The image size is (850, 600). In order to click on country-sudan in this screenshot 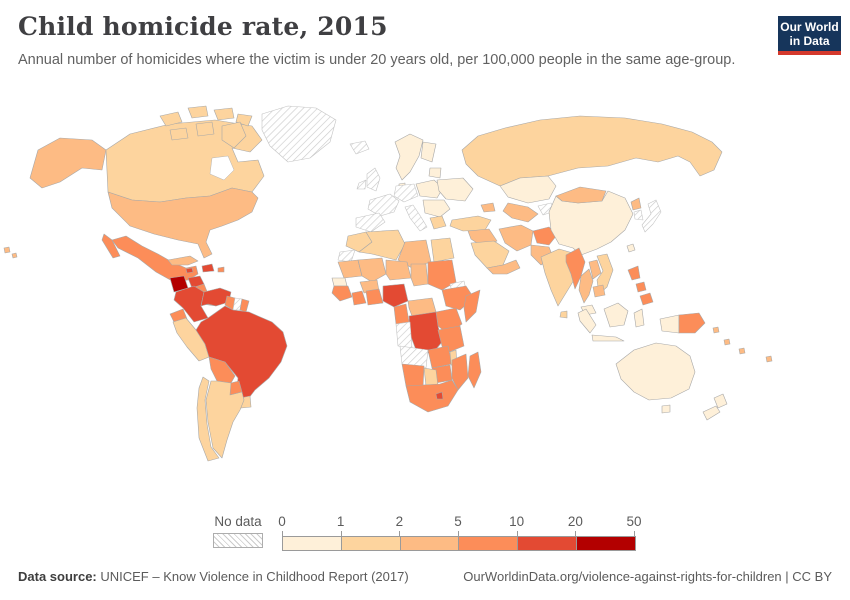, I will do `click(442, 275)`.